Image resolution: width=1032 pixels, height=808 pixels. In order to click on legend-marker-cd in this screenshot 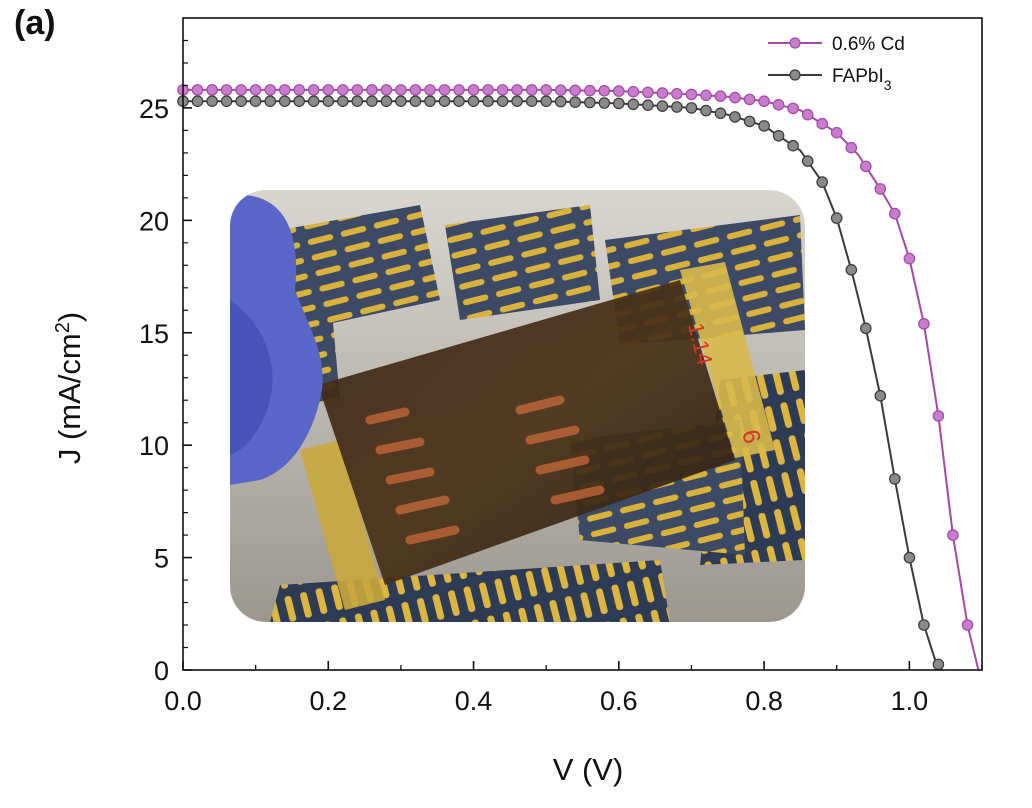, I will do `click(795, 43)`.